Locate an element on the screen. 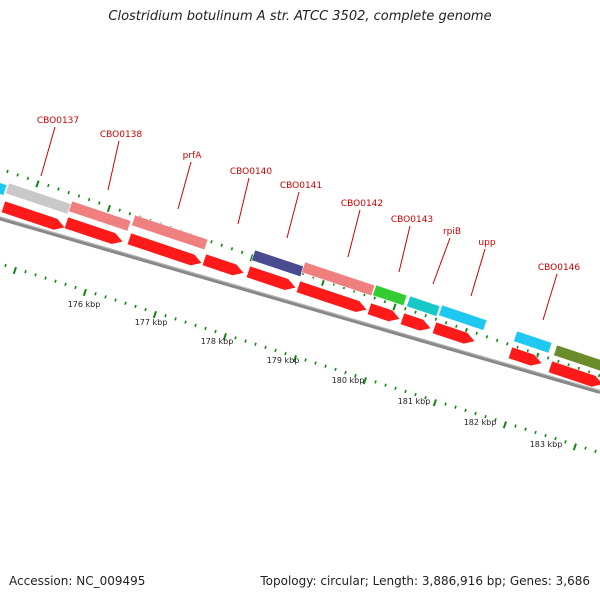 The image size is (600, 600). scale-label: 177 kbp is located at coordinates (151, 322).